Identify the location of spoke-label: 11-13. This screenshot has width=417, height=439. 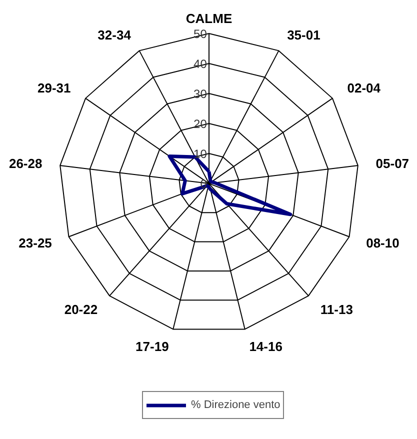
(336, 309).